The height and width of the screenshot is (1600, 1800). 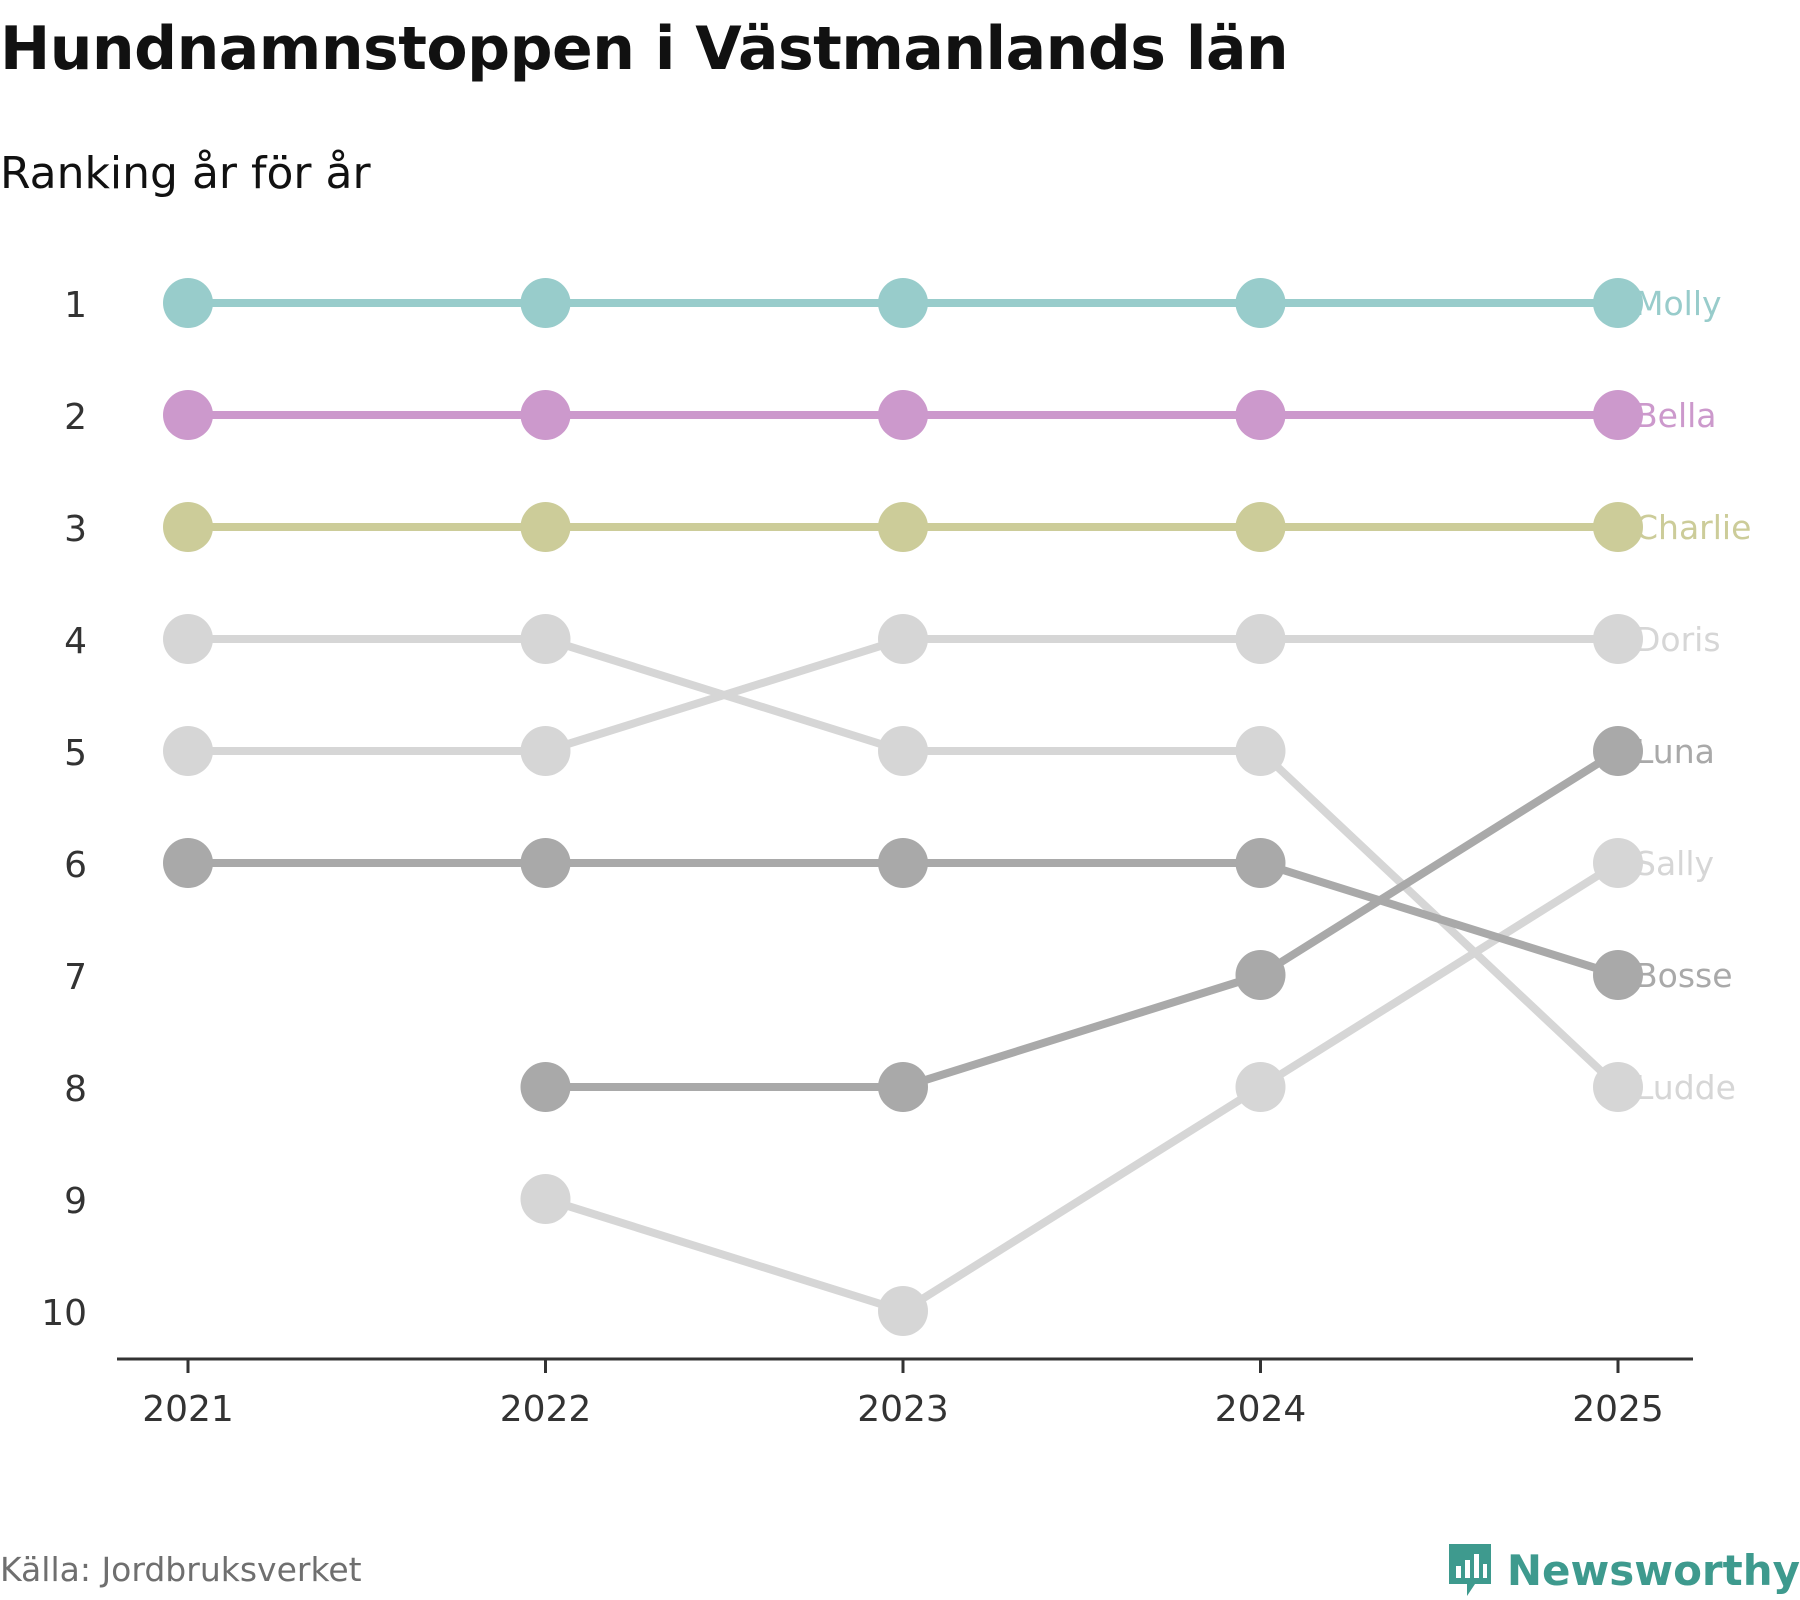 I want to click on source-note: Källa: Jordbruksverket, so click(x=181, y=1569).